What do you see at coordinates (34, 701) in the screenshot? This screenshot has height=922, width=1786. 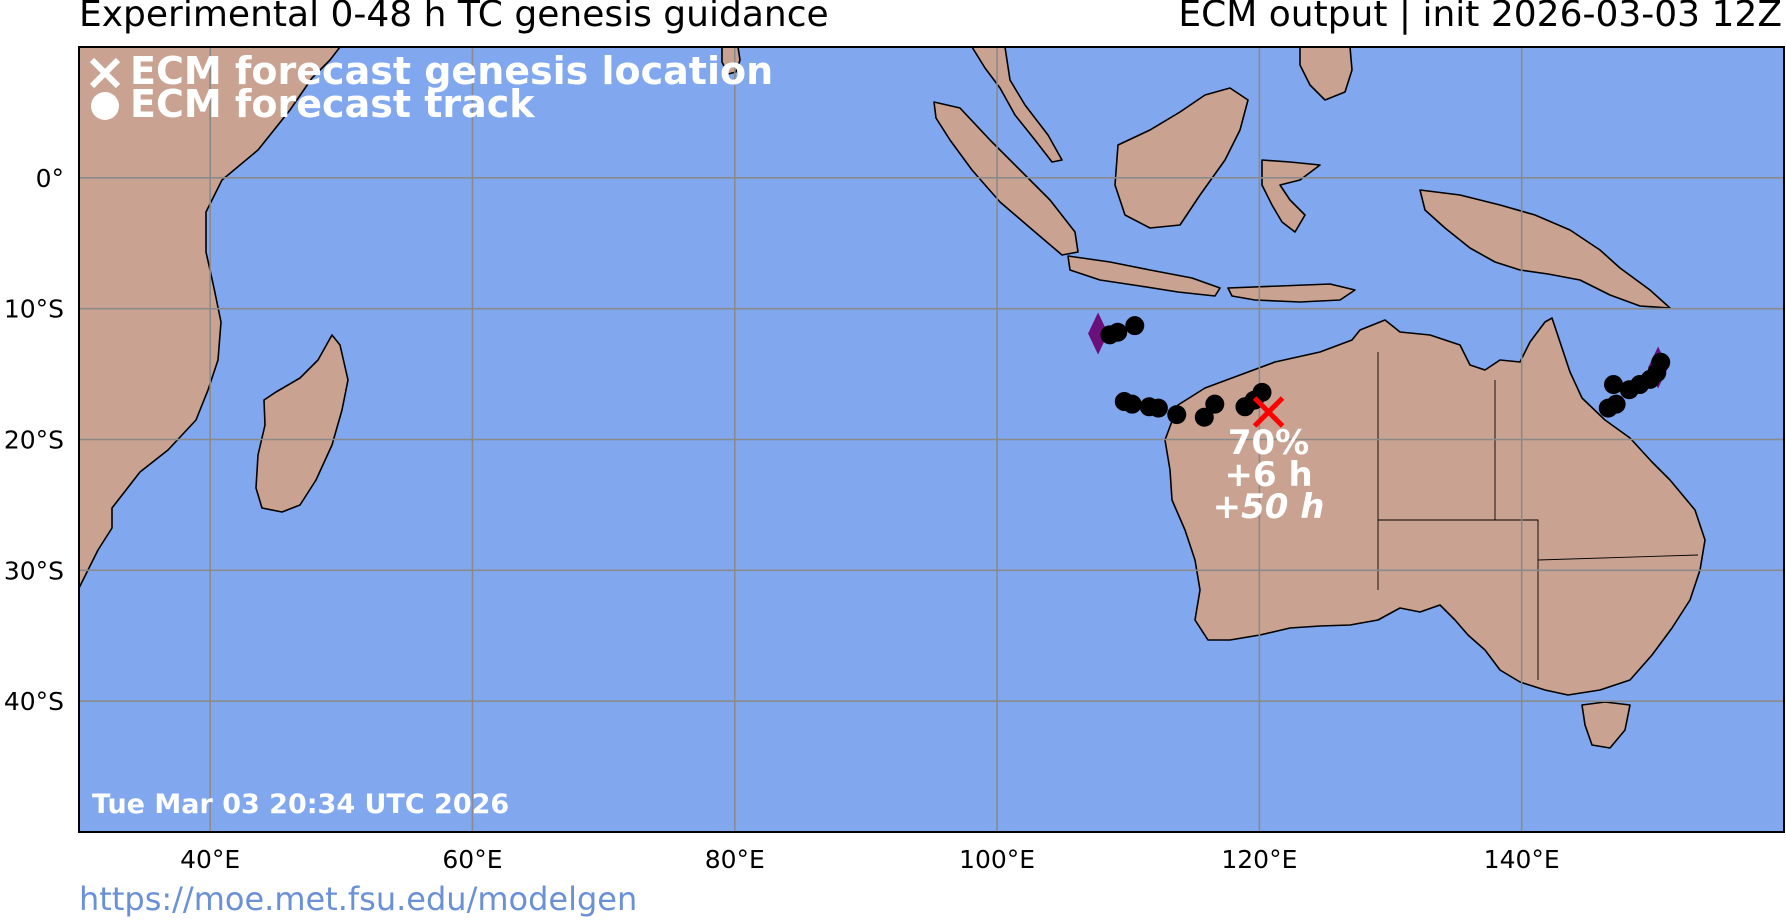 I see `lat-tick-label: 40°S` at bounding box center [34, 701].